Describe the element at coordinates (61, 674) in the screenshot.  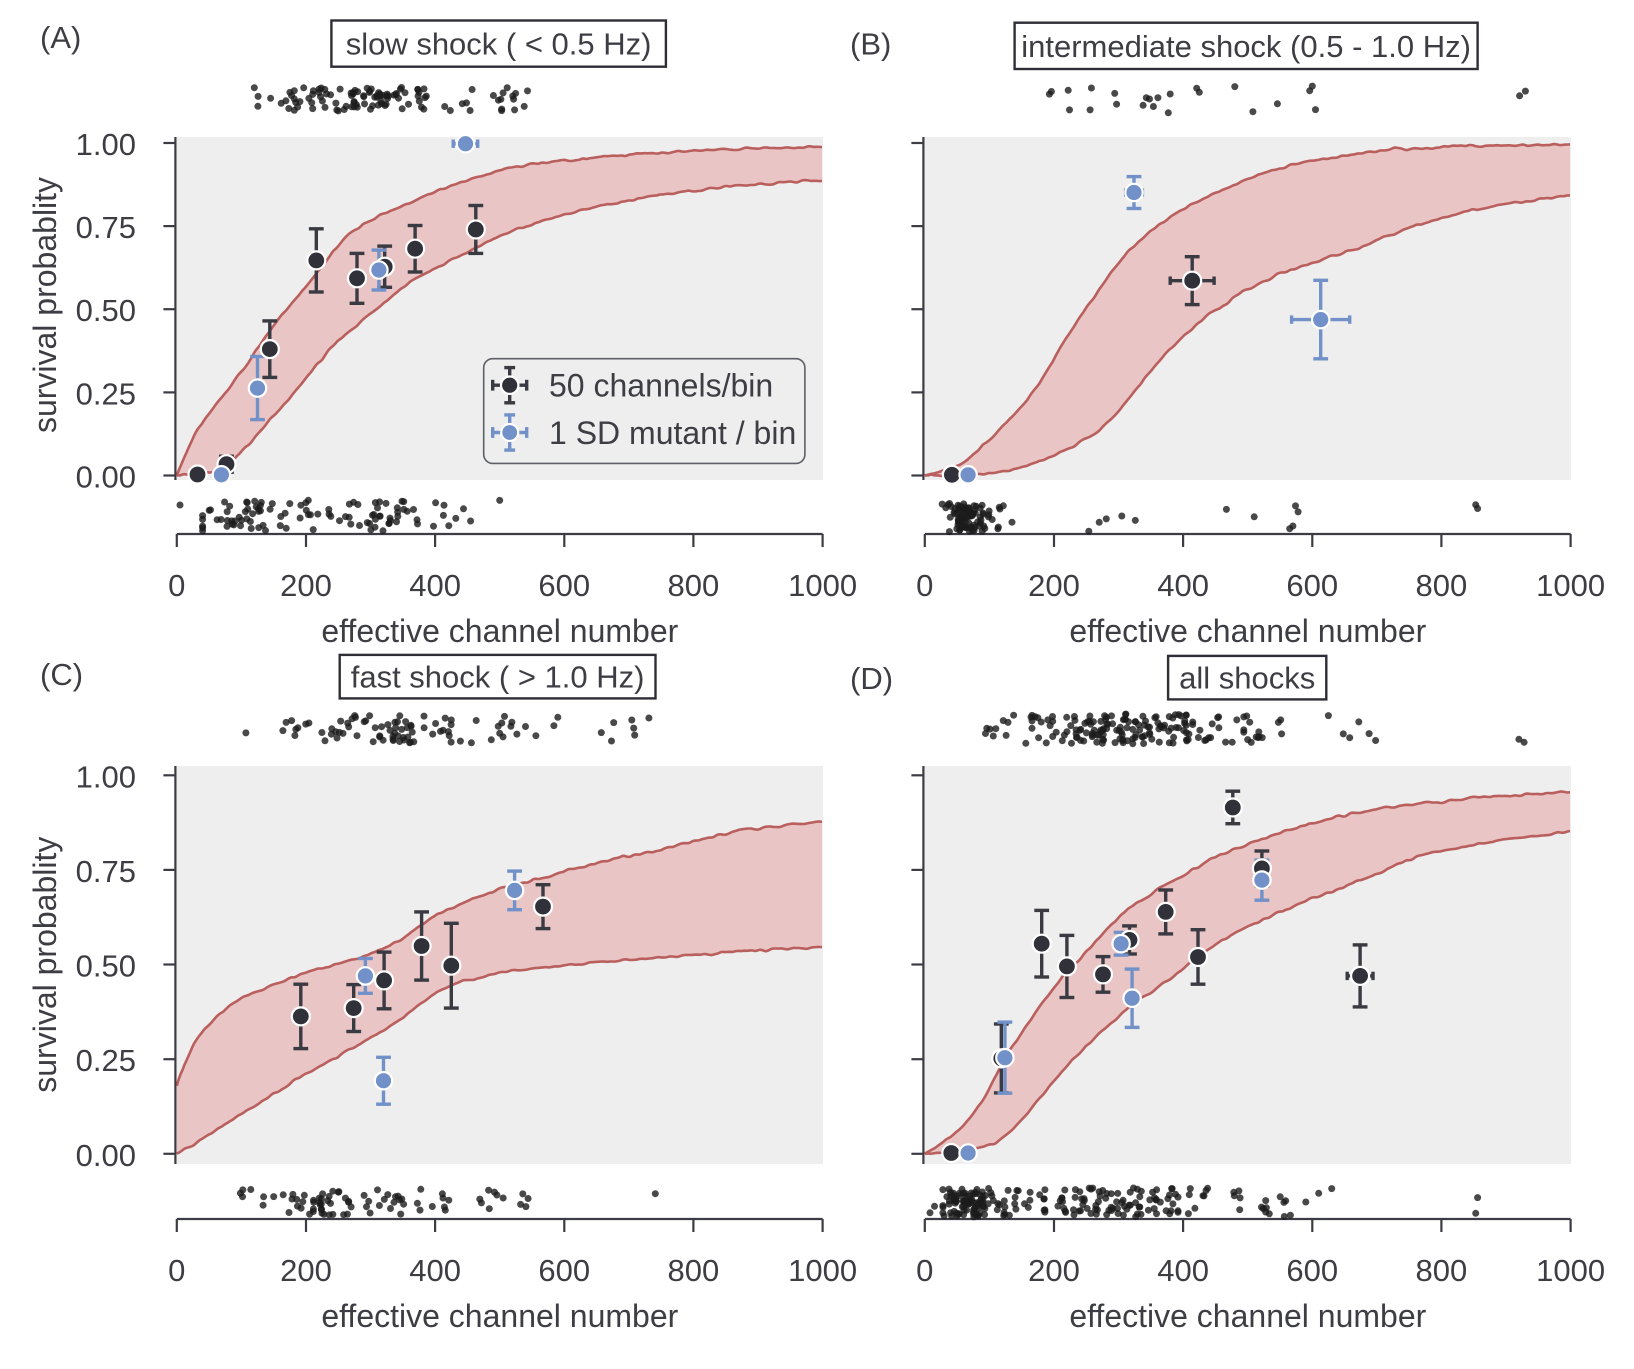
I see `svg-text: (C)` at that location.